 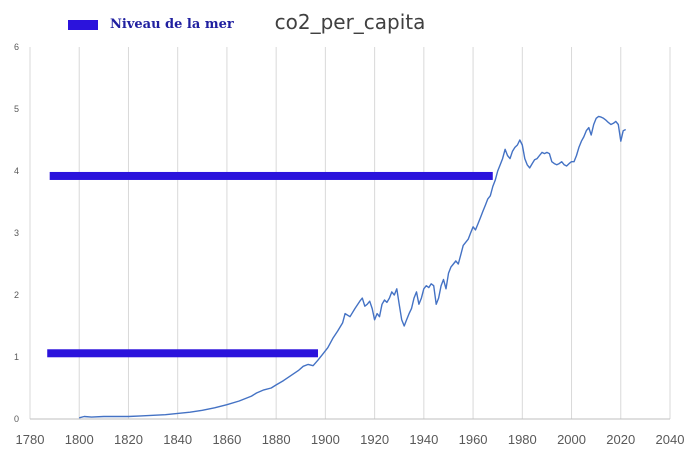 What do you see at coordinates (522, 439) in the screenshot?
I see `x-tick-label: 1980` at bounding box center [522, 439].